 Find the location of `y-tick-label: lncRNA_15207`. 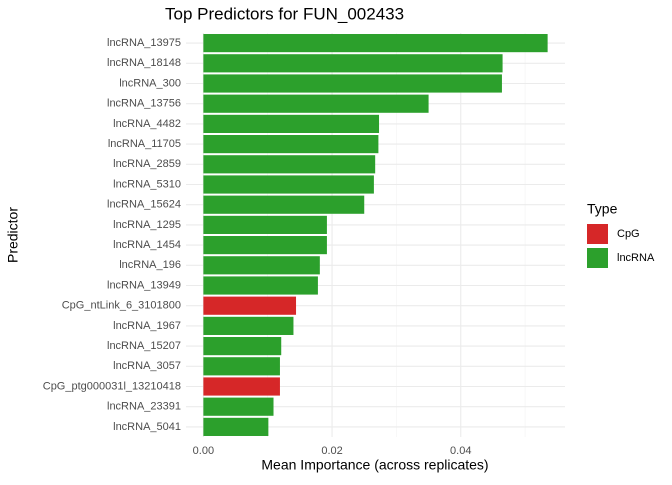

y-tick-label: lncRNA_15207 is located at coordinates (144, 346).